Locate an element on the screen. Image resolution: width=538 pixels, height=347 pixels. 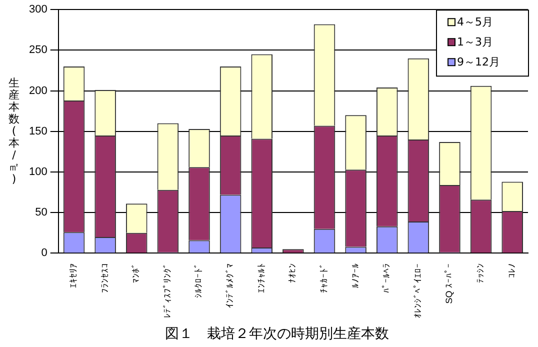
y-tick-label: 300 is located at coordinates (38, 10).